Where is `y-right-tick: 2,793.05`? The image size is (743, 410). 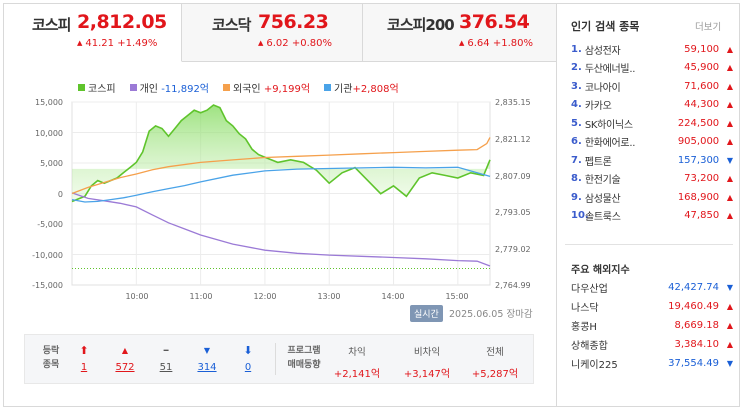
y-right-tick: 2,793.05 is located at coordinates (513, 212).